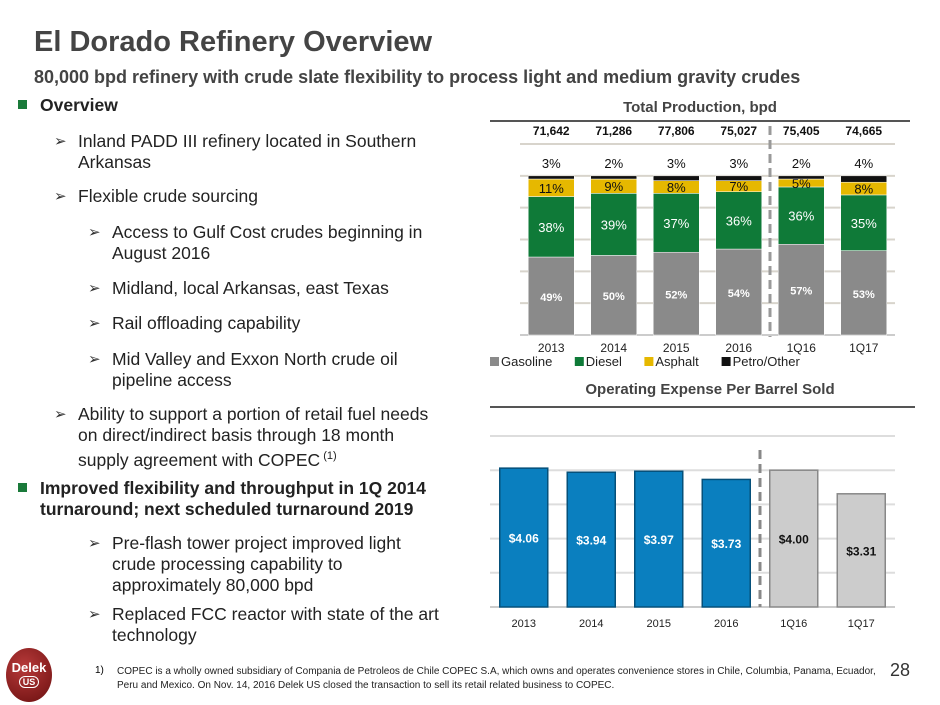  Describe the element at coordinates (29, 675) in the screenshot. I see `delek-logo: Delek US` at that location.